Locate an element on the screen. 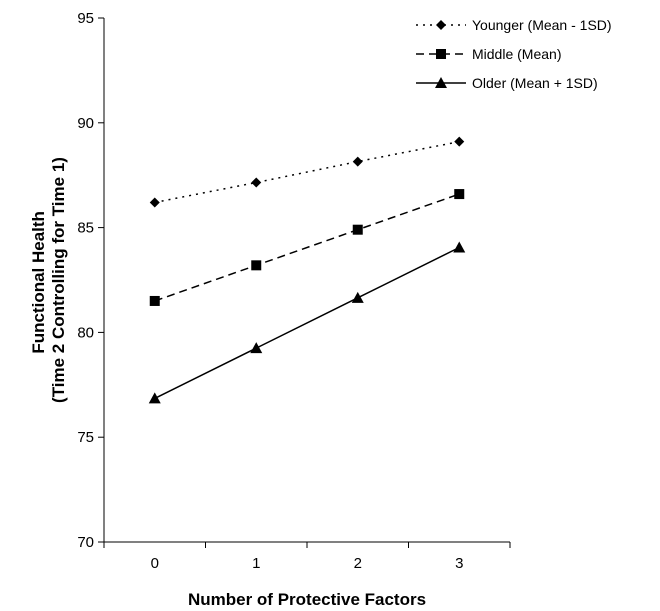 The height and width of the screenshot is (611, 660). legend-item: Older (Mean + 1SD) is located at coordinates (507, 83).